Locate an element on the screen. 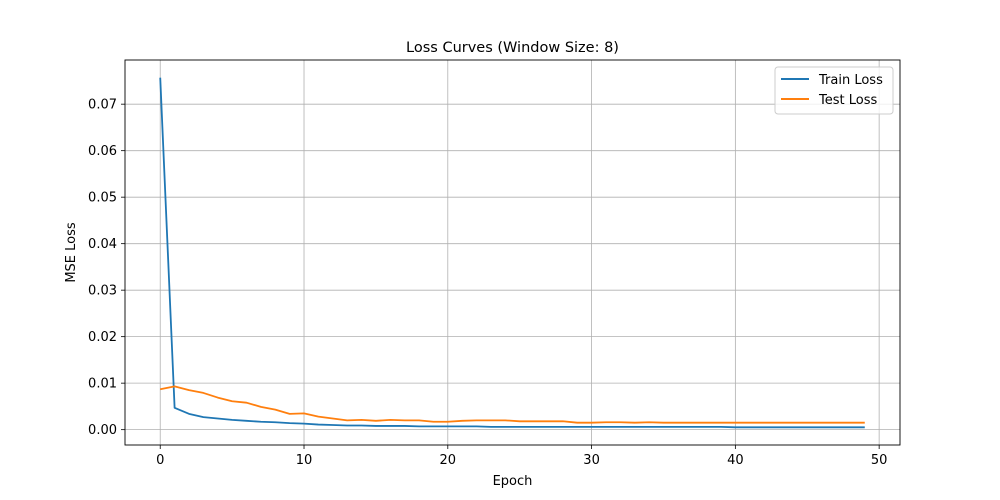 The width and height of the screenshot is (1000, 500). y-axis-label: MSE Loss is located at coordinates (71, 252).